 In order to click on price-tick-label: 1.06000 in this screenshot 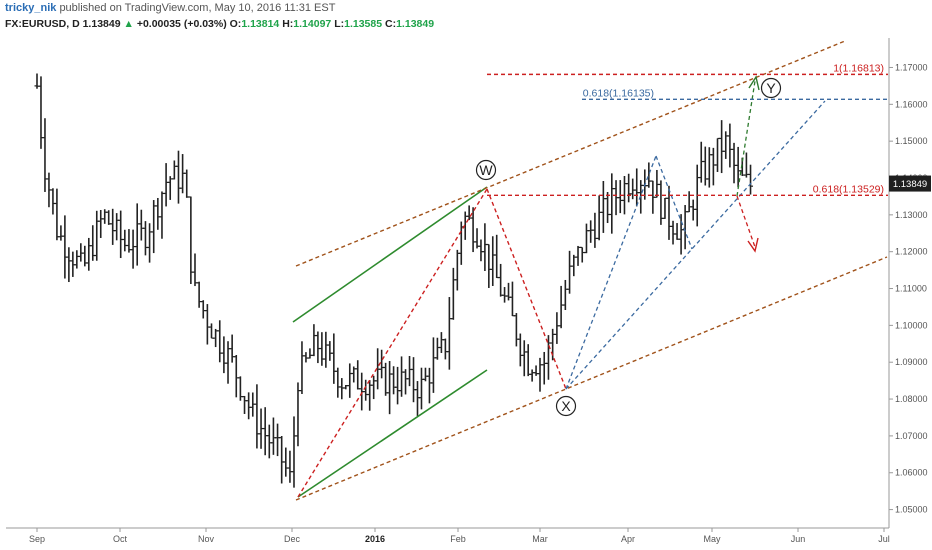, I will do `click(911, 473)`.